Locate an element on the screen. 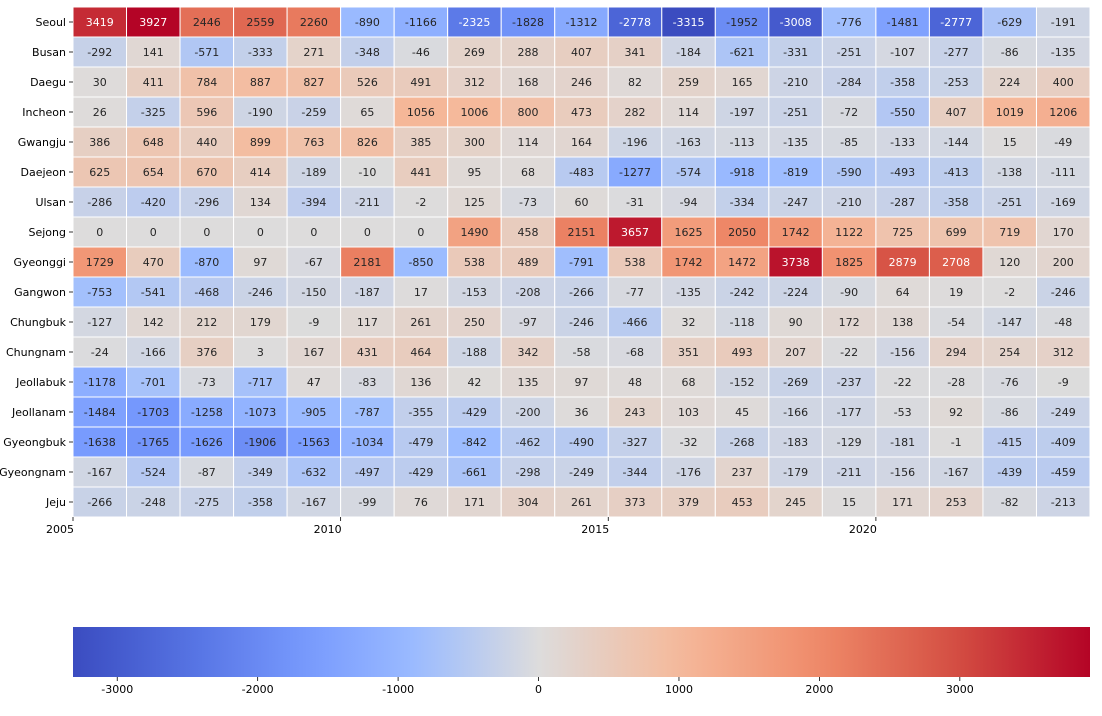 The image size is (1102, 716). cell-value-label: 165 is located at coordinates (742, 82).